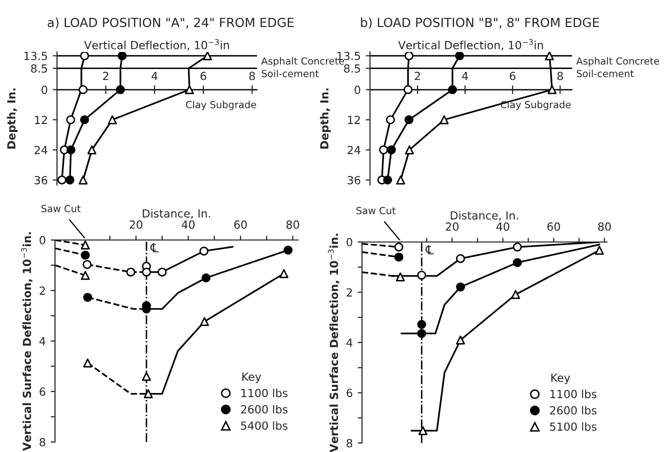 This screenshot has width=669, height=452. I want to click on chart-title: a) LOAD POSITION "A", 24" FROM EDGE, so click(171, 23).